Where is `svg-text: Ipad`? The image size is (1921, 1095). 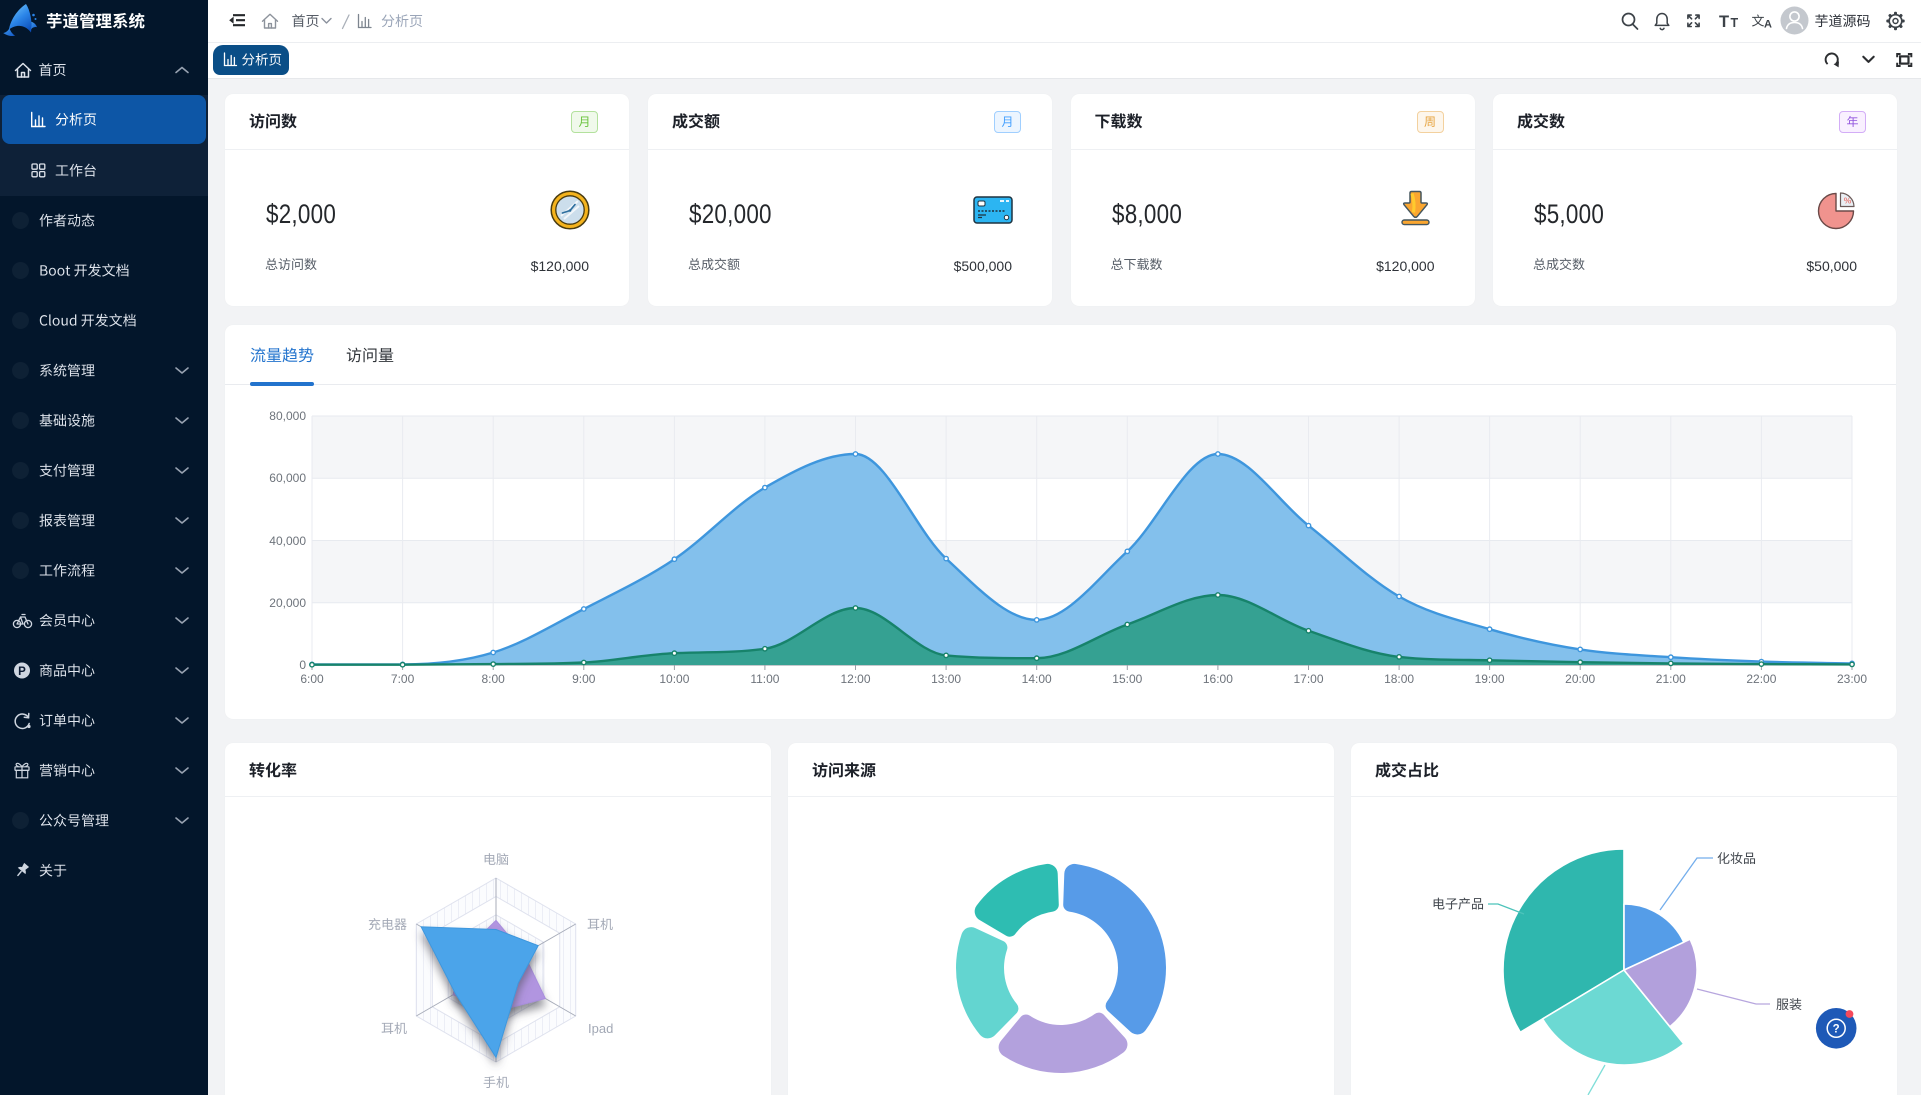
svg-text: Ipad is located at coordinates (600, 1028).